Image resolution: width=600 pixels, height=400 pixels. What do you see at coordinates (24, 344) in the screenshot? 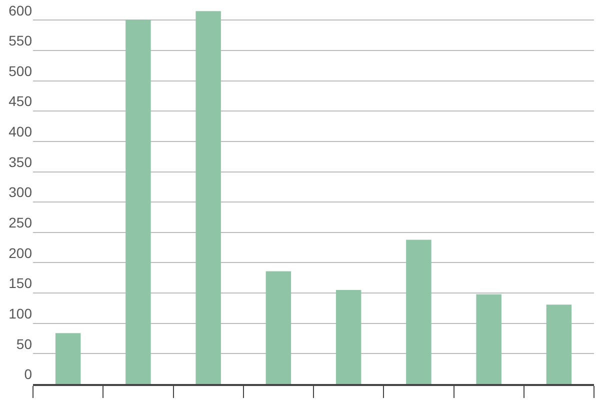
I see `y-tick-label: 50` at bounding box center [24, 344].